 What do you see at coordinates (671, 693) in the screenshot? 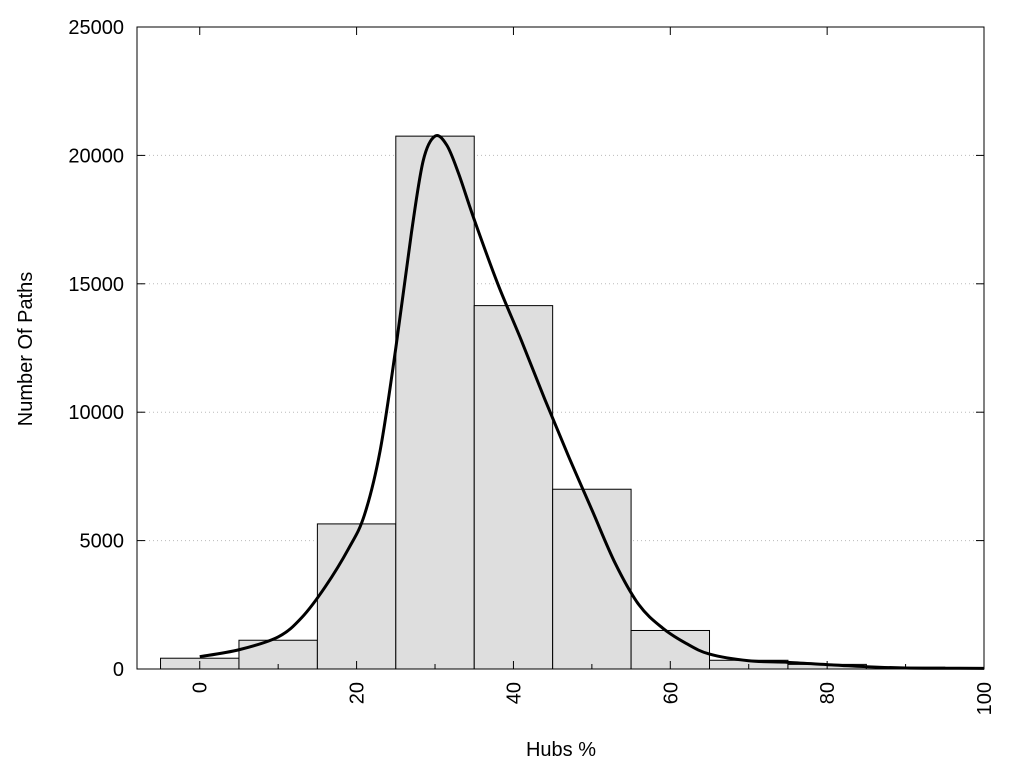
I see `x-tick-label: 60` at bounding box center [671, 693].